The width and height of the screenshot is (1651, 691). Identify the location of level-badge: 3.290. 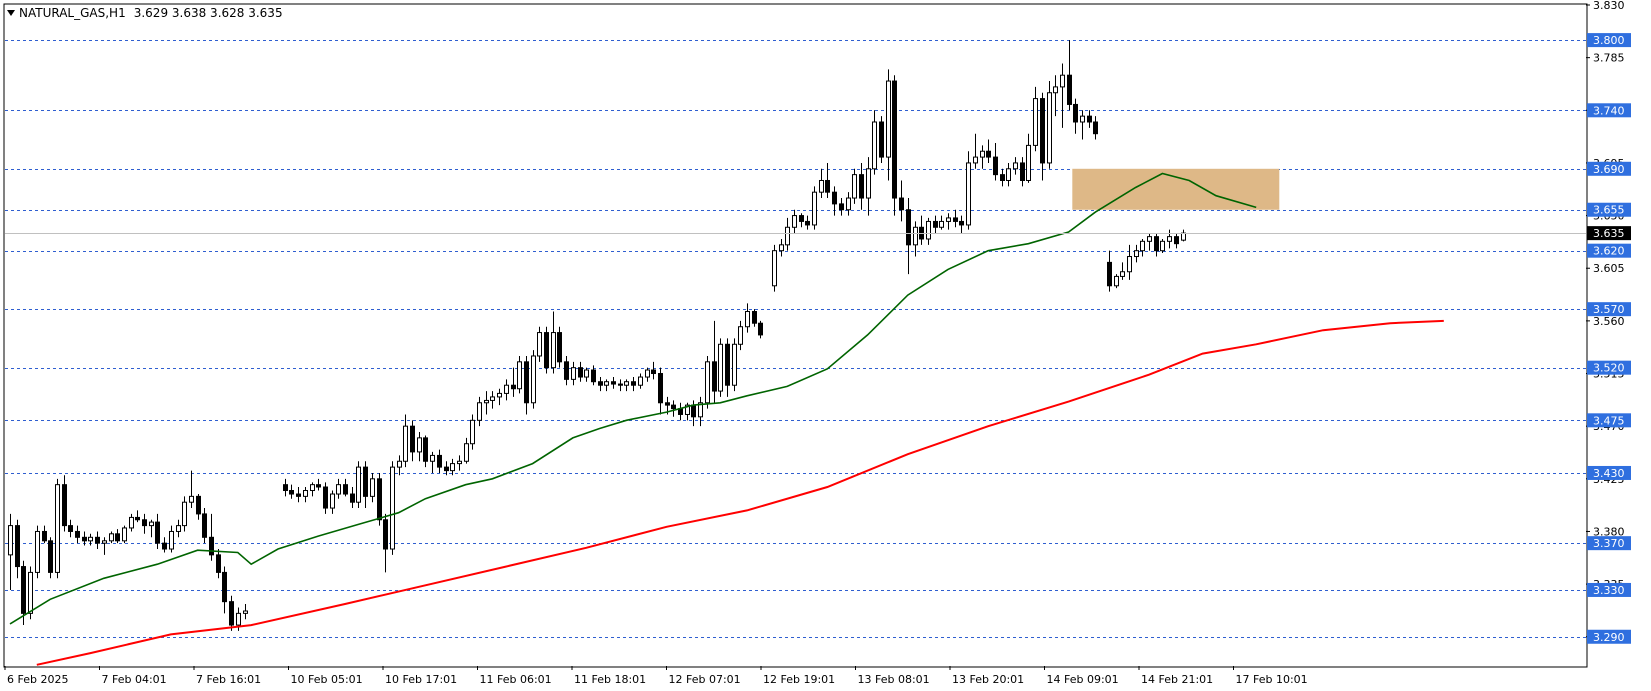
(1609, 636).